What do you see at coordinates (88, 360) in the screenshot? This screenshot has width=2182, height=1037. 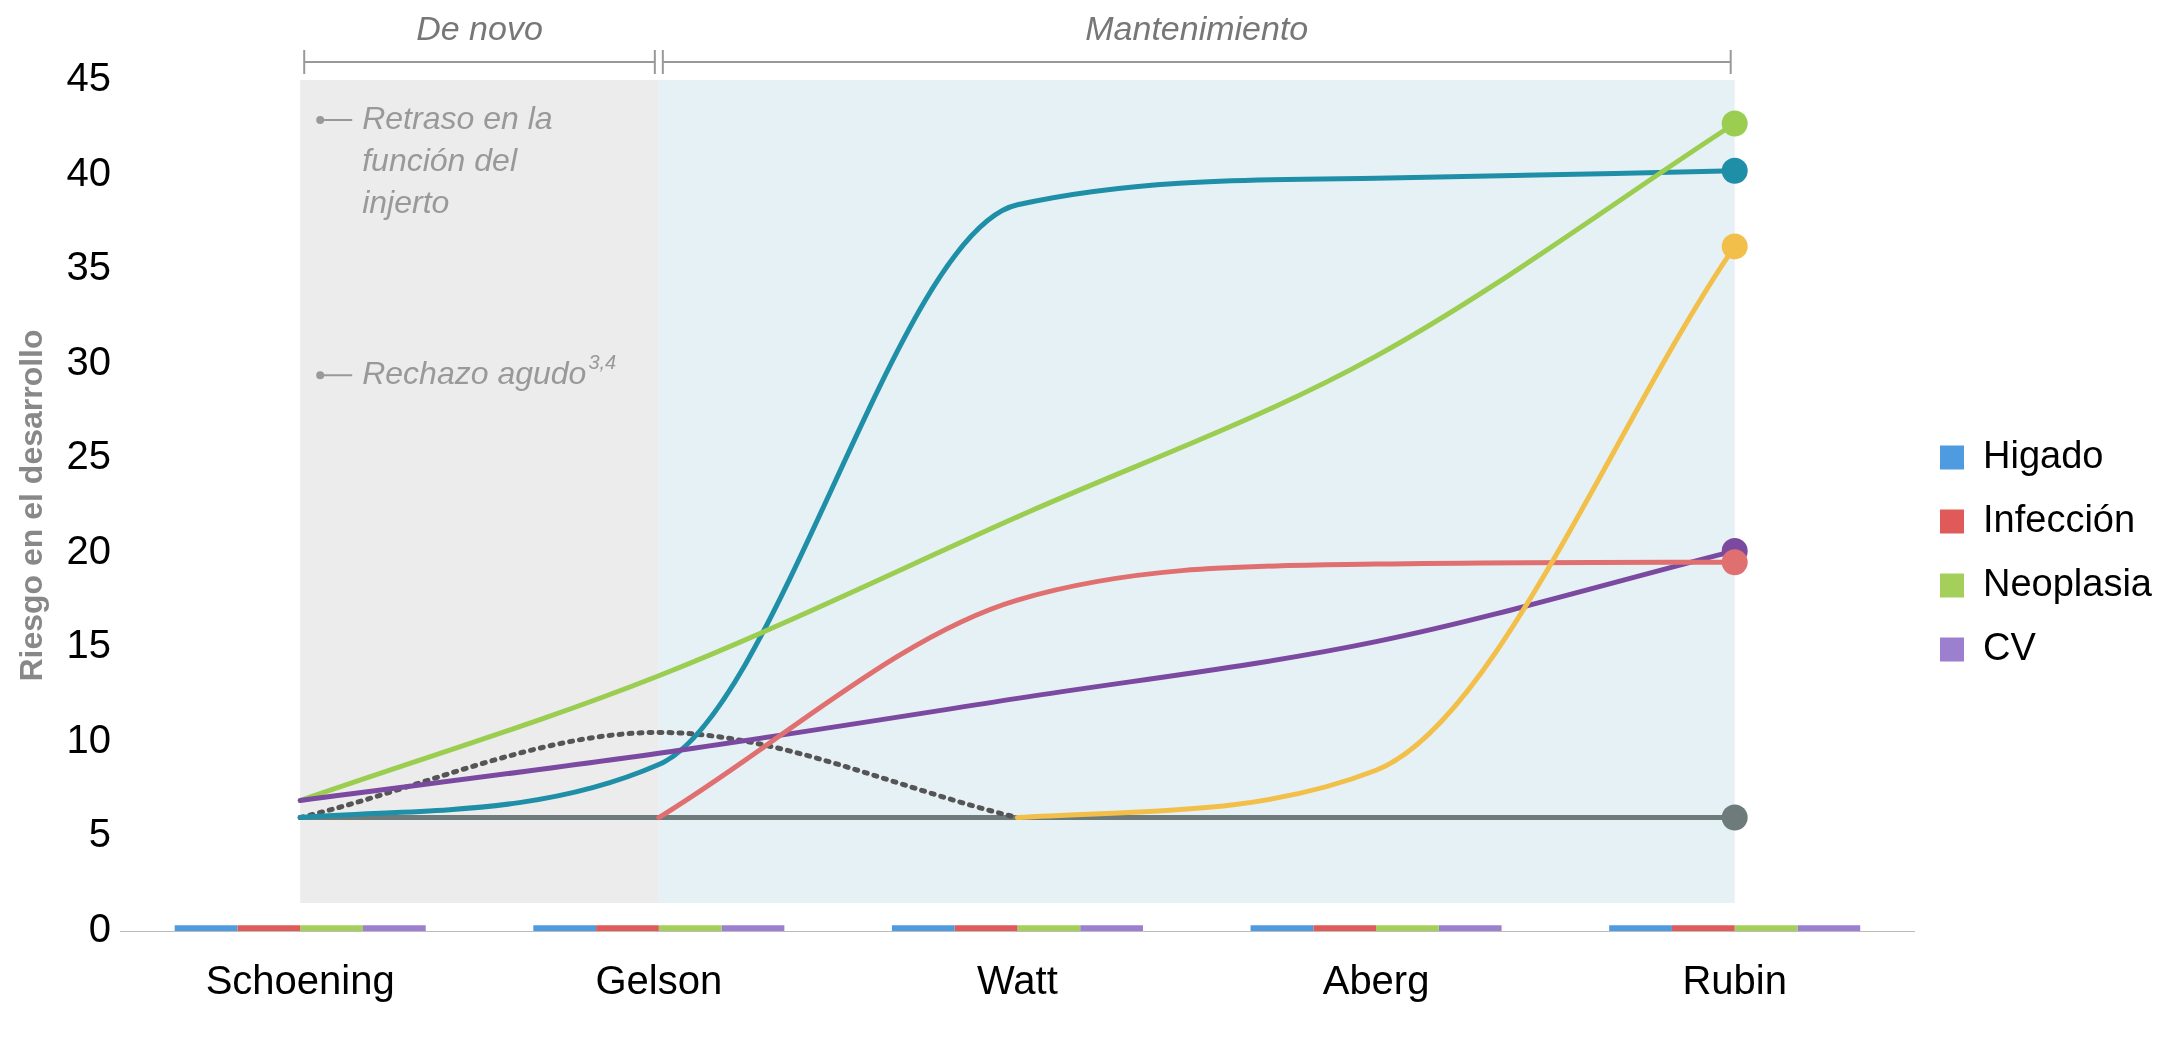 I see `y-tick-label: 30` at bounding box center [88, 360].